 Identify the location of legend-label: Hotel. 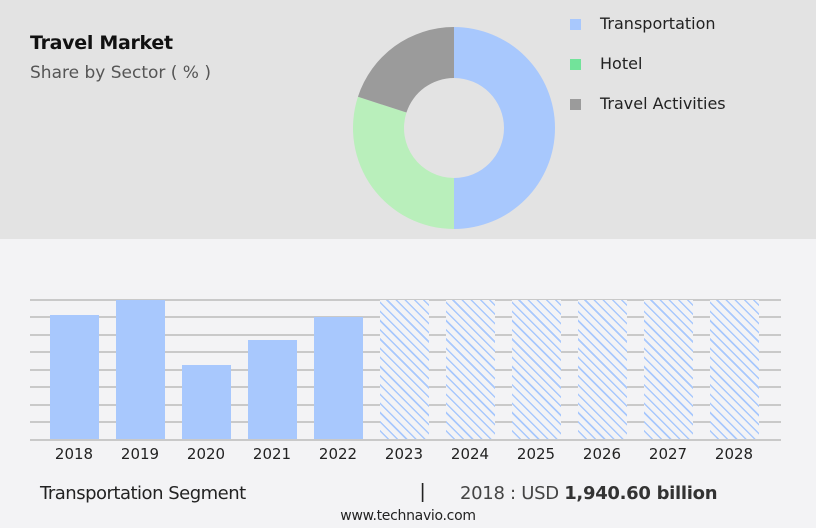
(621, 63).